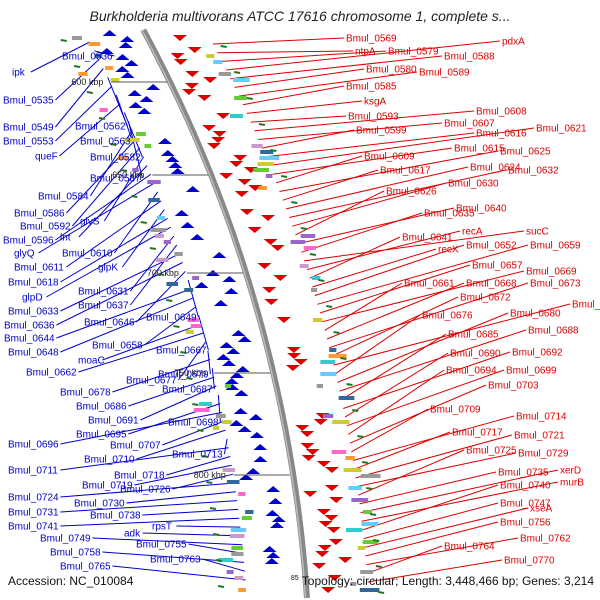  Describe the element at coordinates (586, 305) in the screenshot. I see `right-gene-label: Bmul_0681` at that location.